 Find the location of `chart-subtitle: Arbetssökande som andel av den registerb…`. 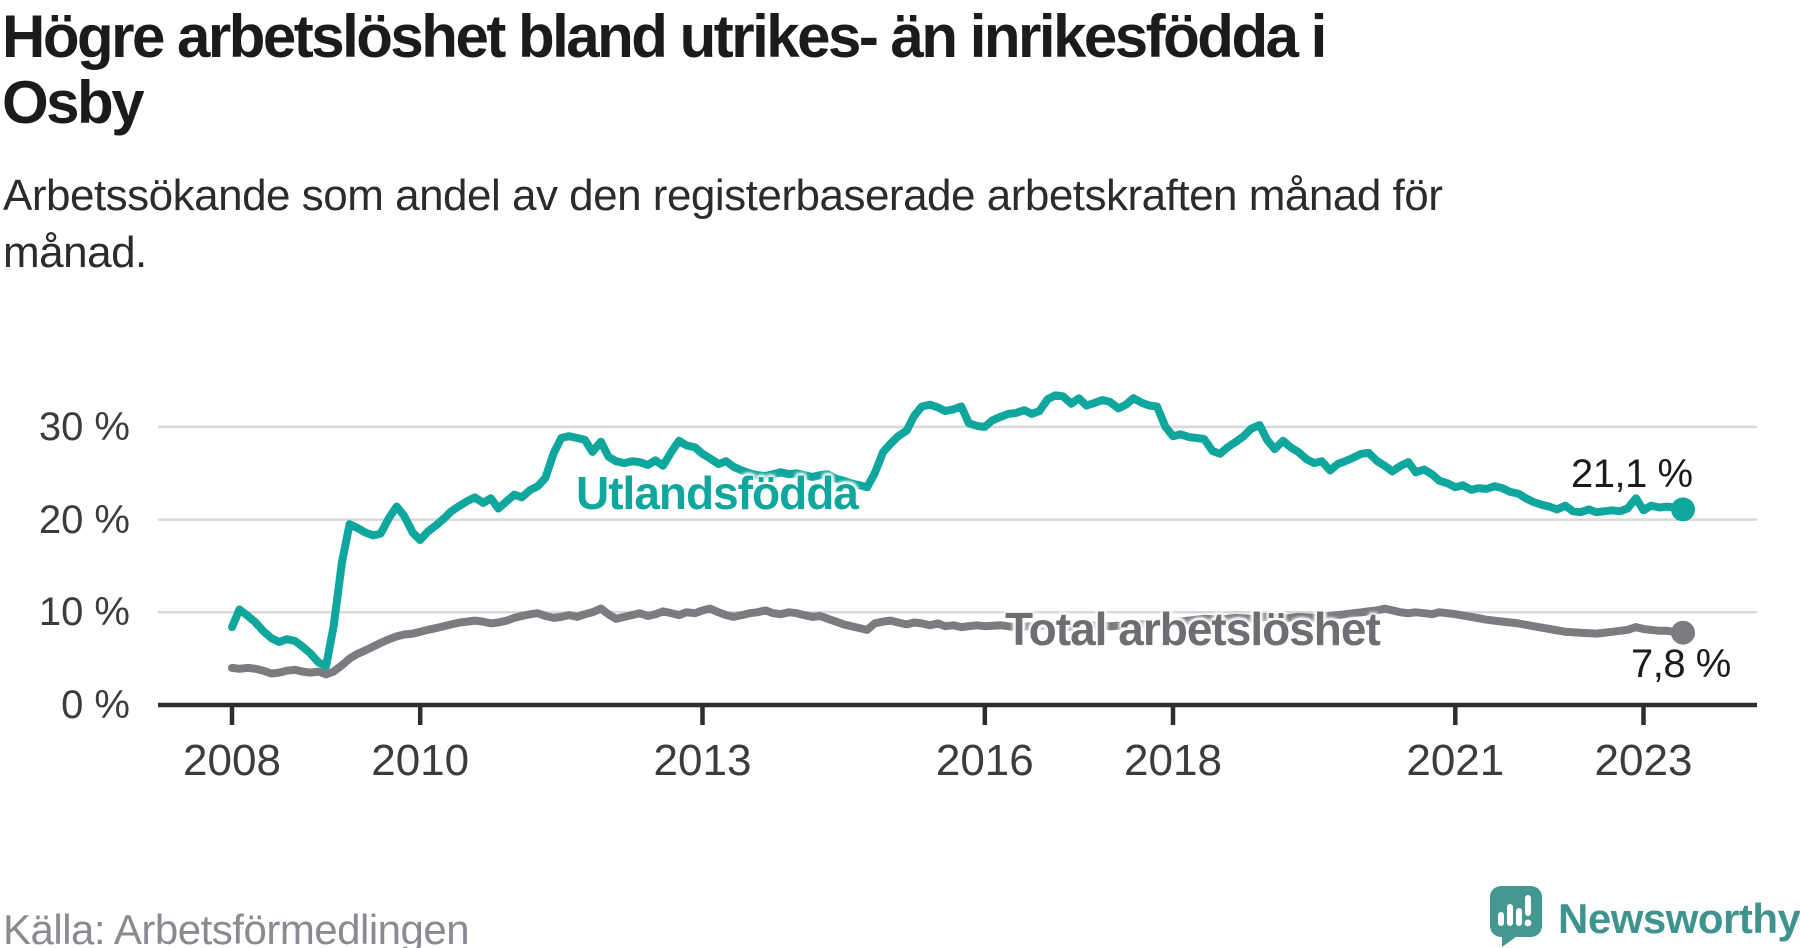

chart-subtitle: Arbetssökande som andel av den registerb… is located at coordinates (783, 224).